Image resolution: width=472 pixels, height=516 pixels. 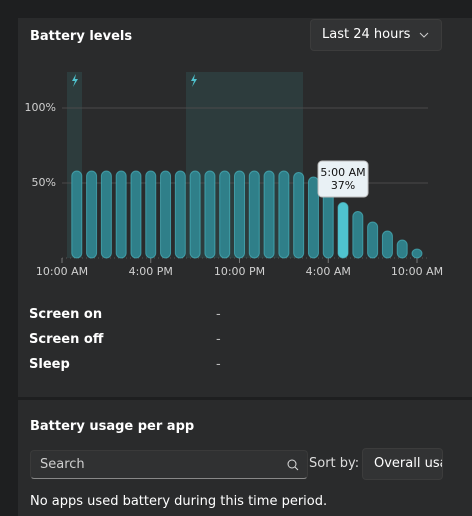 I want to click on x-tick-label: 4:00 AM, so click(x=328, y=271).